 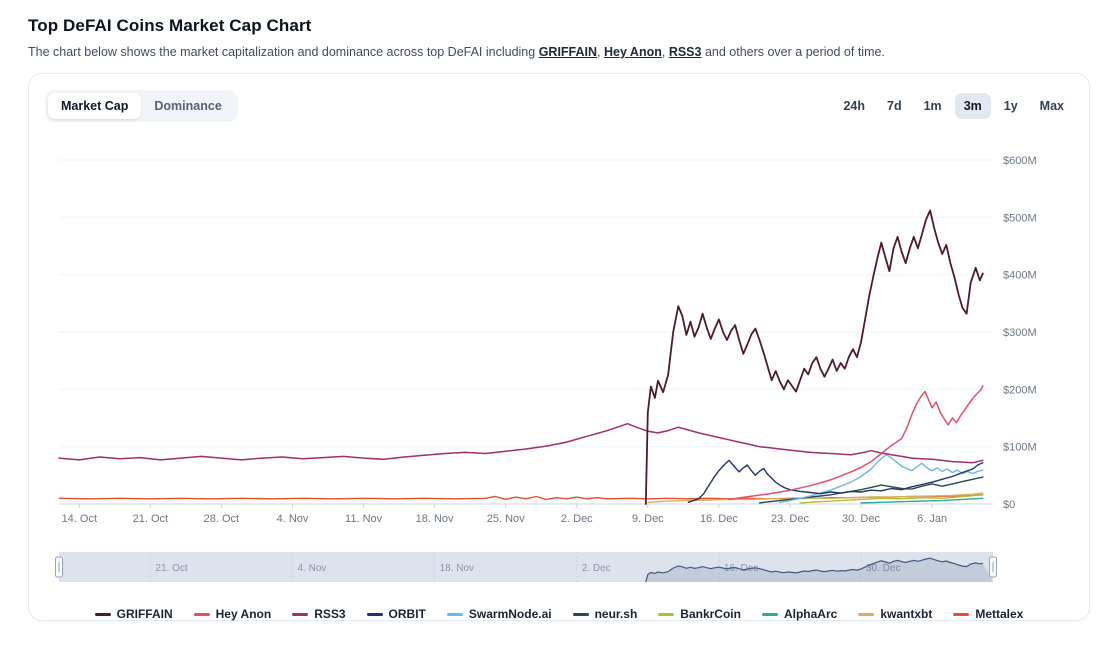 I want to click on range-24h: 24h, so click(x=854, y=106).